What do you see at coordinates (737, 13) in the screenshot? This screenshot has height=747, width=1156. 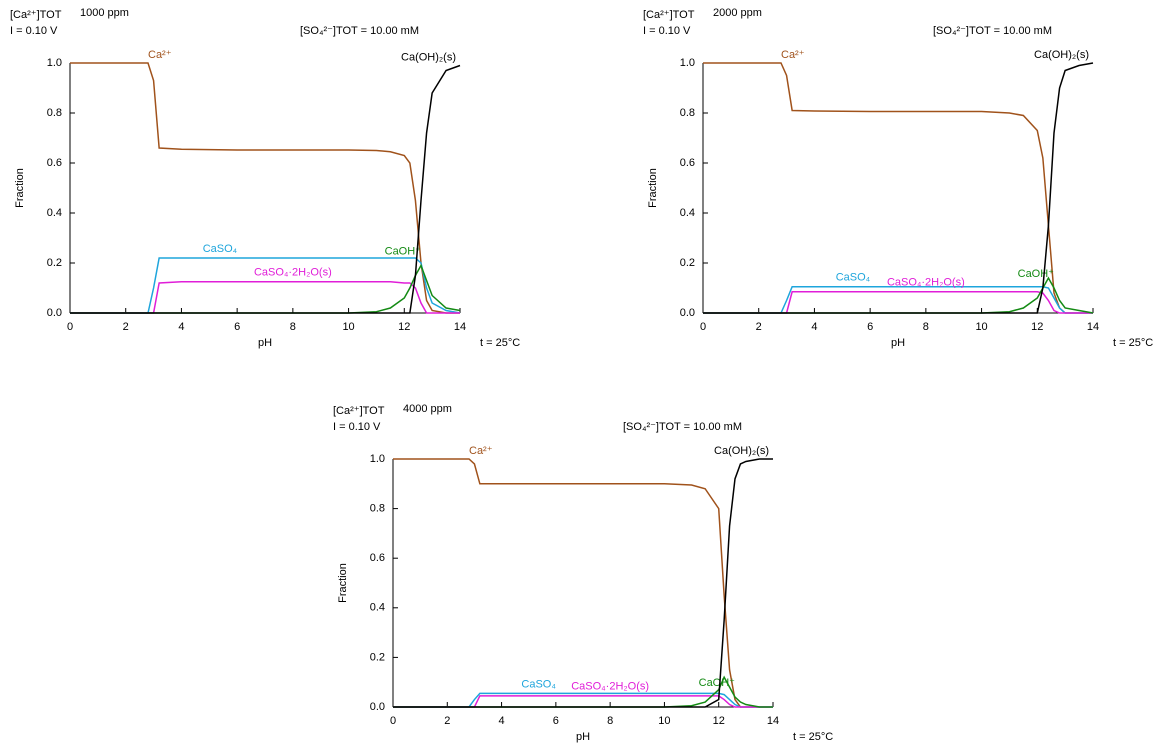 I see `chart-title: 2000 ppm` at bounding box center [737, 13].